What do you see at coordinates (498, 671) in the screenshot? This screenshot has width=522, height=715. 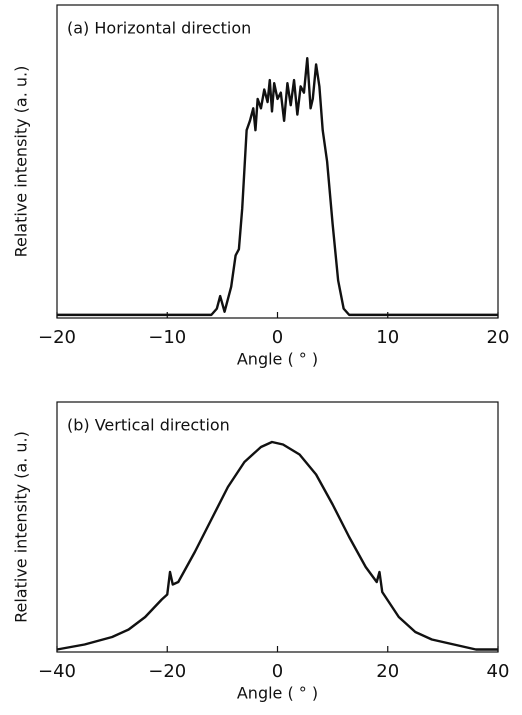 I see `x-tick-label: 40` at bounding box center [498, 671].